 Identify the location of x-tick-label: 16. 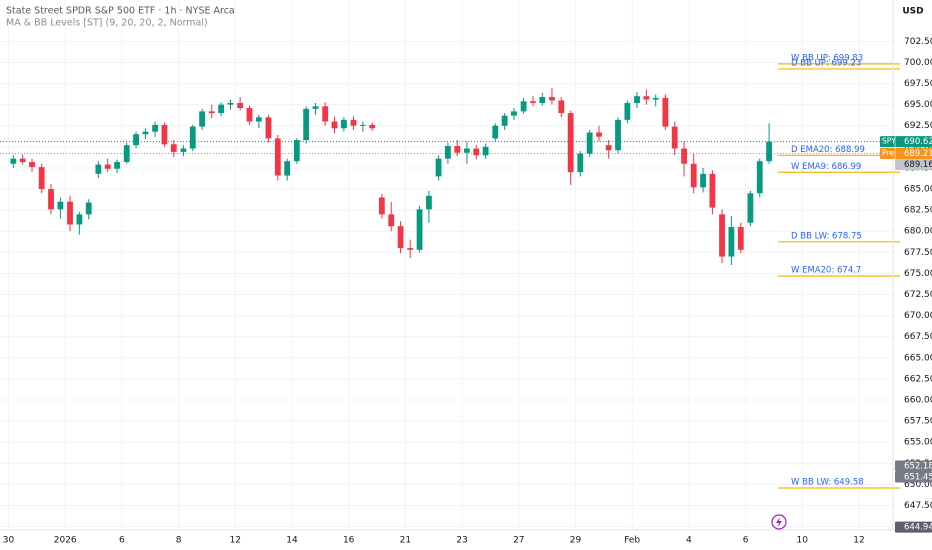
(349, 541).